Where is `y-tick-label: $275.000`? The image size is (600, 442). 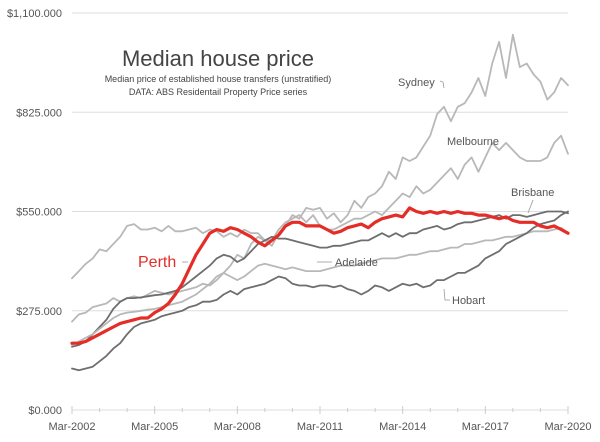 y-tick-label: $275.000 is located at coordinates (39, 312).